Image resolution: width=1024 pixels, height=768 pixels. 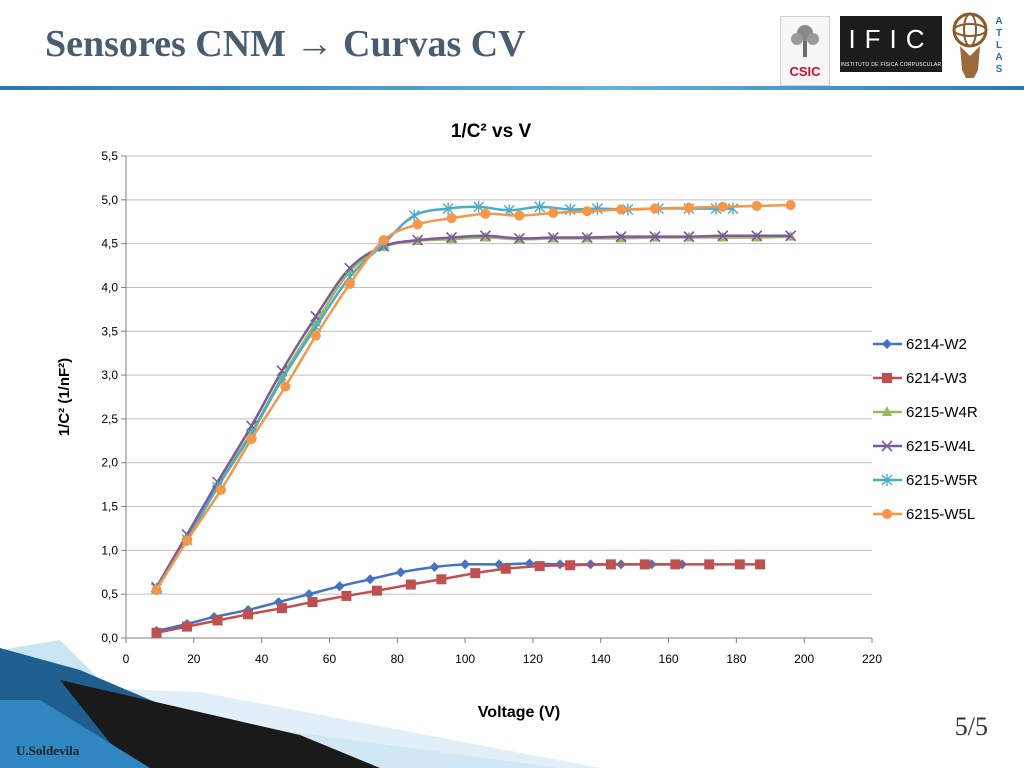 I want to click on y-tick-label: 4,0, so click(x=109, y=287).